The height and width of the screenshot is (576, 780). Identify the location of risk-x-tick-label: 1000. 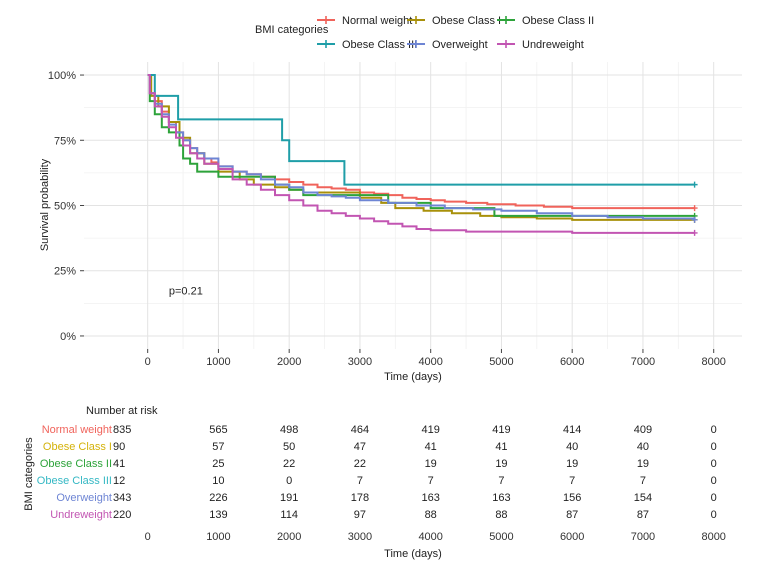
(218, 537).